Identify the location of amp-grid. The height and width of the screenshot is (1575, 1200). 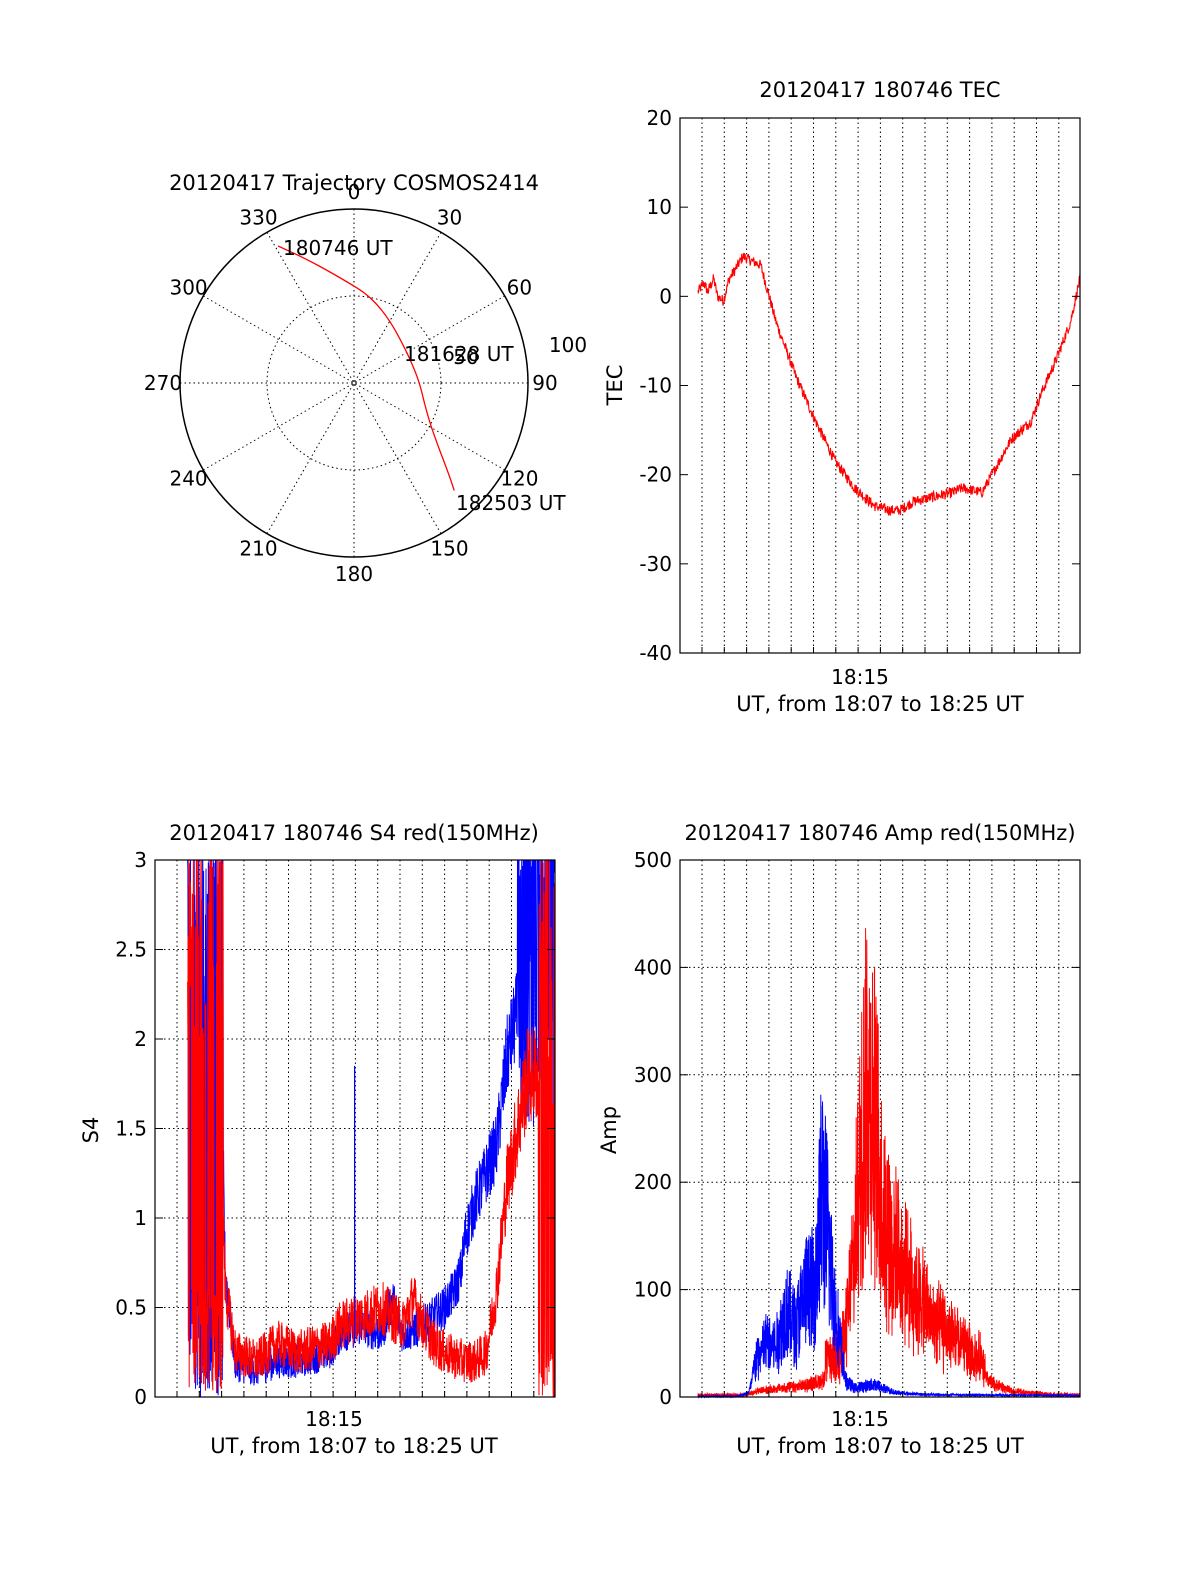
(880, 1128).